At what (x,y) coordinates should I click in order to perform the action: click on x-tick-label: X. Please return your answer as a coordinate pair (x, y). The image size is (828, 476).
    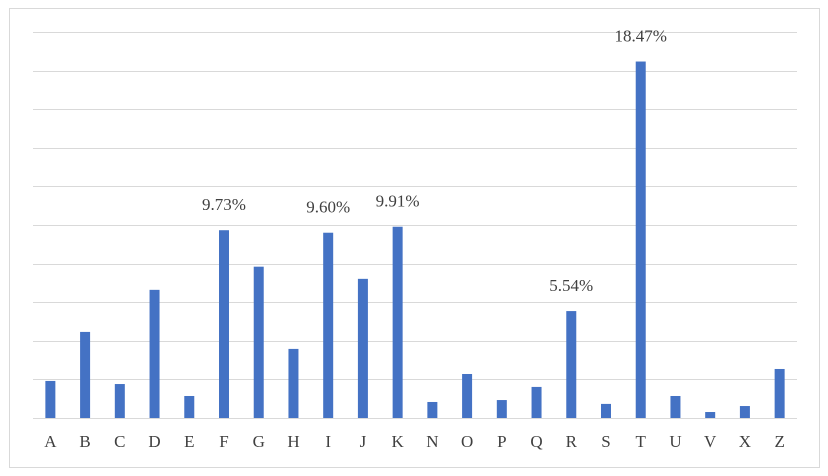
    Looking at the image, I should click on (745, 441).